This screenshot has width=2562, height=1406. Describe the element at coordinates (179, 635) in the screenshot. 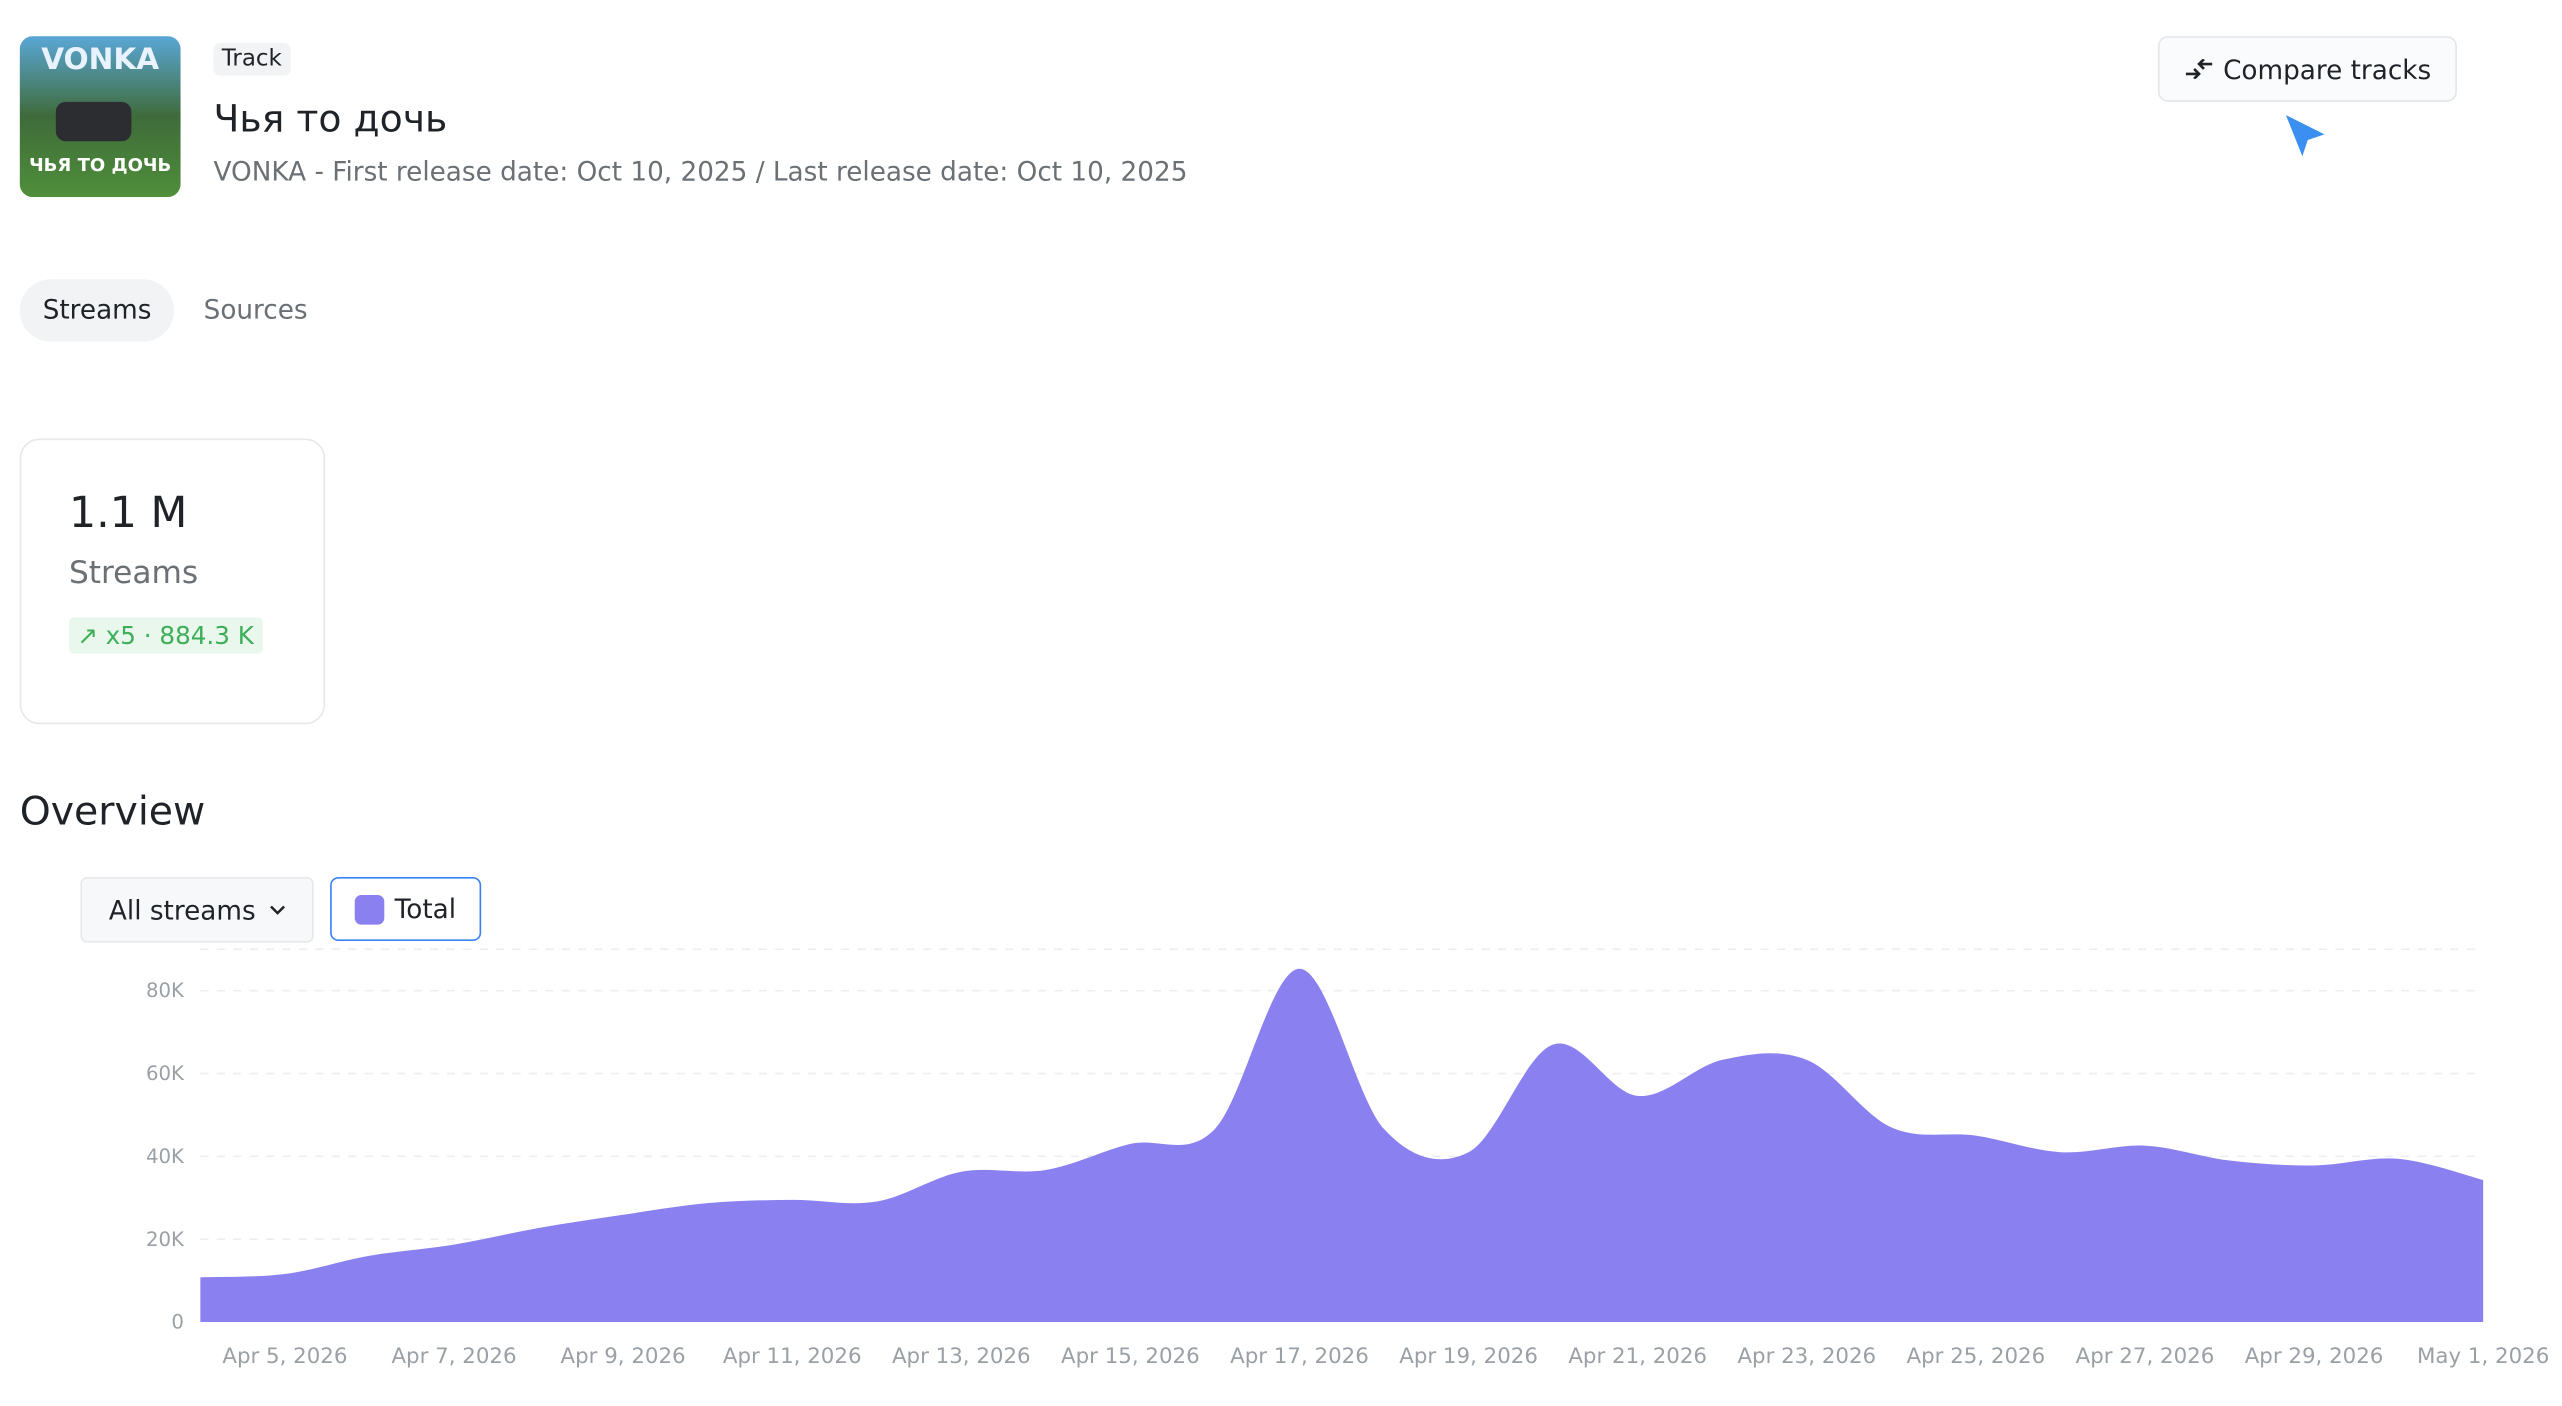

I see `change-text: x5 · 884.3 K` at that location.